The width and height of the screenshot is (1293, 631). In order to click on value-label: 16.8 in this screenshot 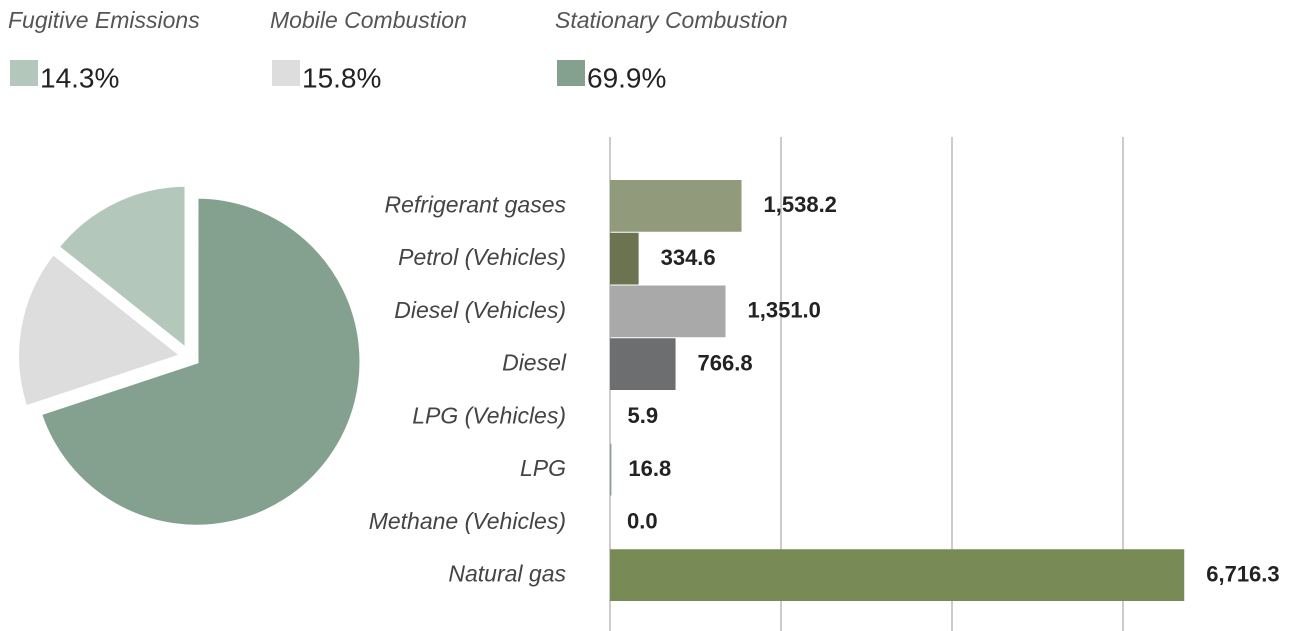, I will do `click(649, 468)`.